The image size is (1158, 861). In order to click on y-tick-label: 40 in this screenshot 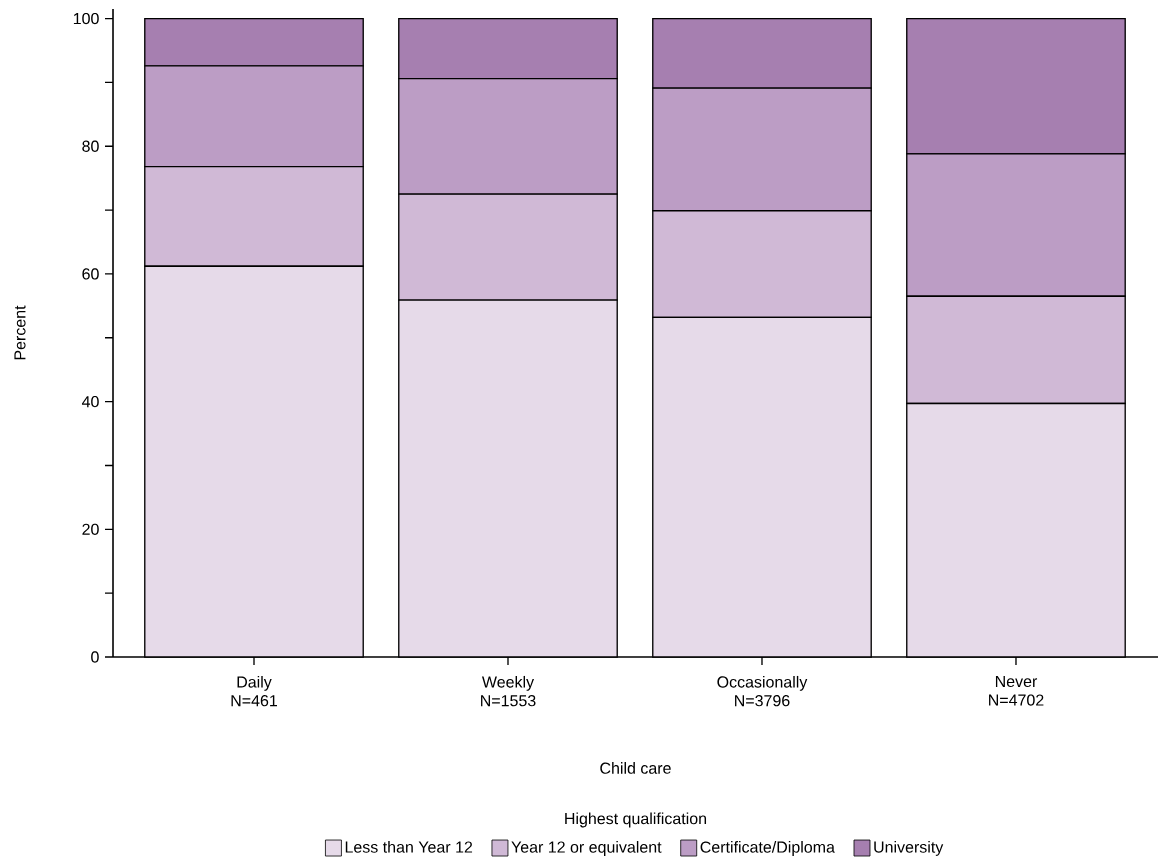, I will do `click(90, 401)`.